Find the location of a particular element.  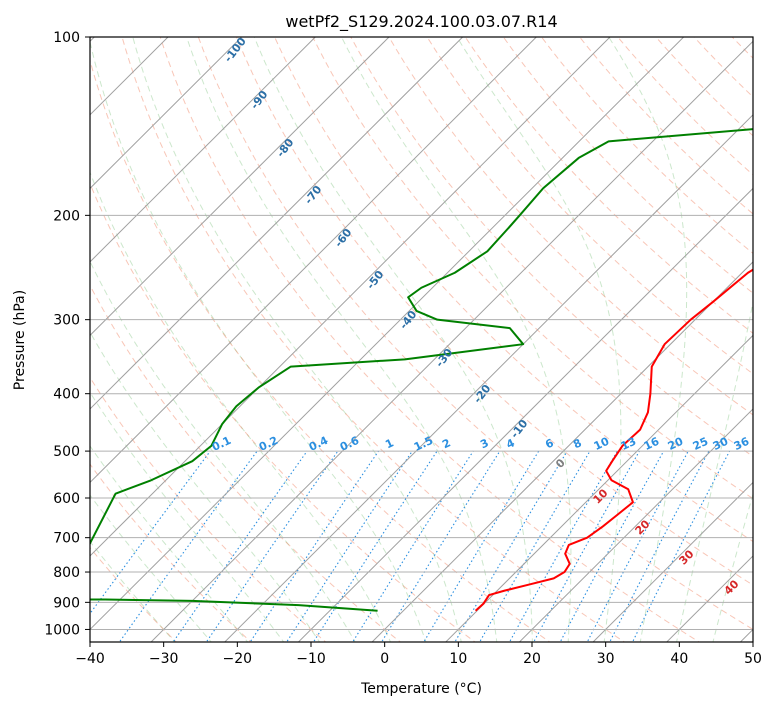

x-tick-label: 50 is located at coordinates (753, 659).